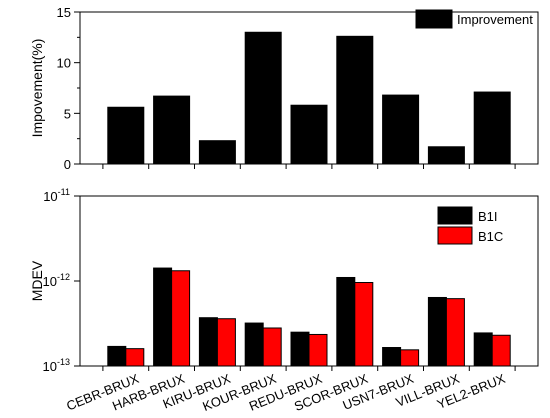 This screenshot has height=418, width=550. What do you see at coordinates (495, 19) in the screenshot?
I see `legend-label-improvement: Improvement` at bounding box center [495, 19].